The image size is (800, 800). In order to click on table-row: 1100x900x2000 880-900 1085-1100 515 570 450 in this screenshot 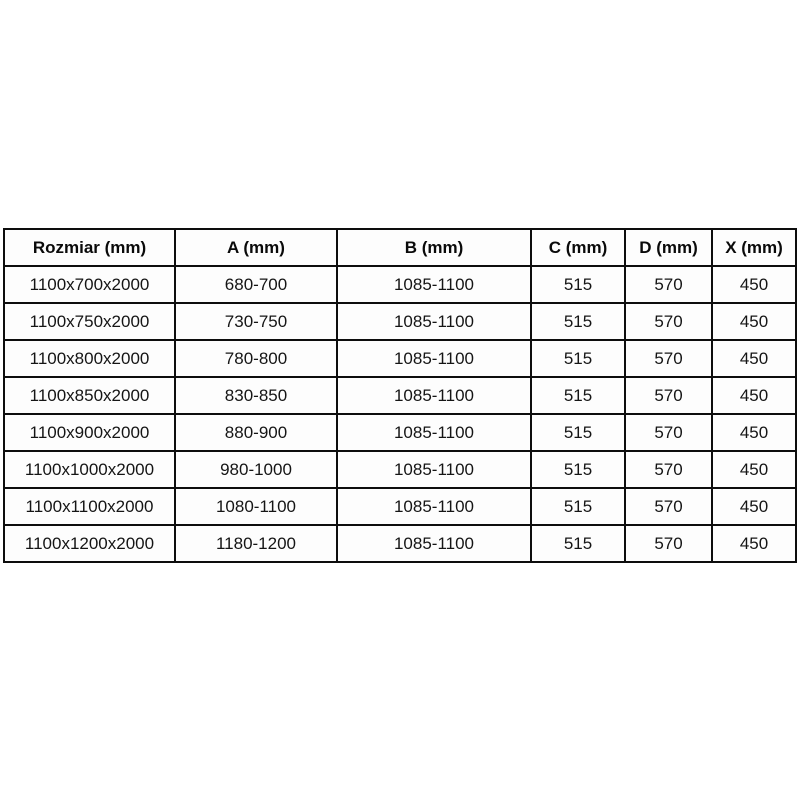, I will do `click(400, 432)`.